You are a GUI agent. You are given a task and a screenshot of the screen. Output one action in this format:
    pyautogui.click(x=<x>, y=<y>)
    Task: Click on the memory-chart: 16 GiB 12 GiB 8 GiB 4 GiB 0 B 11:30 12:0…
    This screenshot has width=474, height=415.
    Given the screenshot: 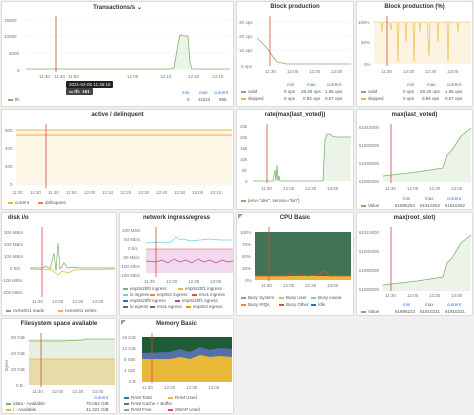 What is the action you would take?
    pyautogui.click(x=177, y=366)
    